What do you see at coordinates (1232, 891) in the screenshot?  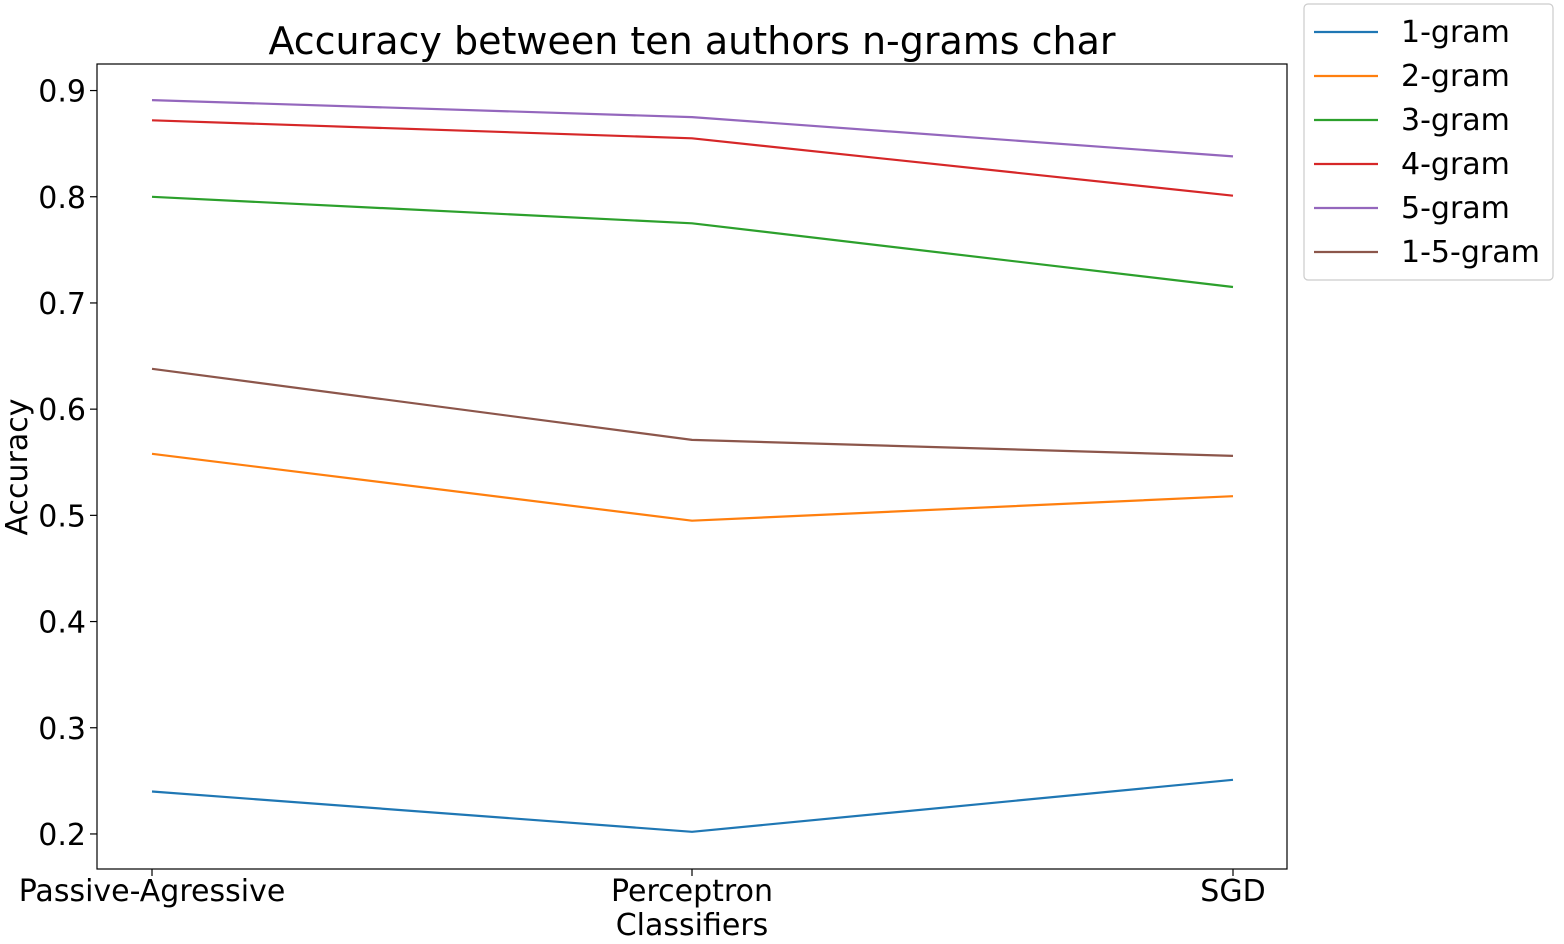 I see `x-tick-label: SGD` at bounding box center [1232, 891].